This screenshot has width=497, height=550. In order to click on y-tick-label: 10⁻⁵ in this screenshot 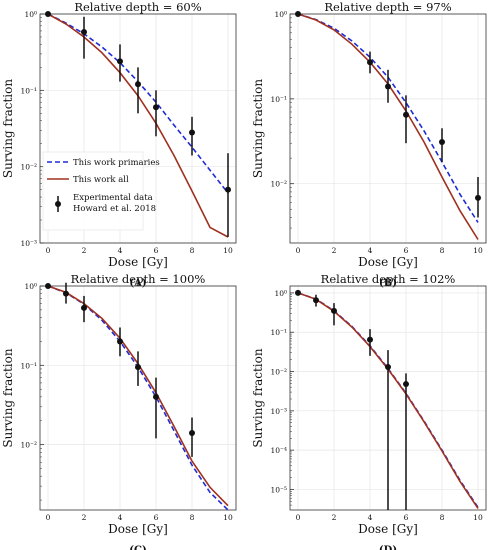, I will do `click(278, 489)`.